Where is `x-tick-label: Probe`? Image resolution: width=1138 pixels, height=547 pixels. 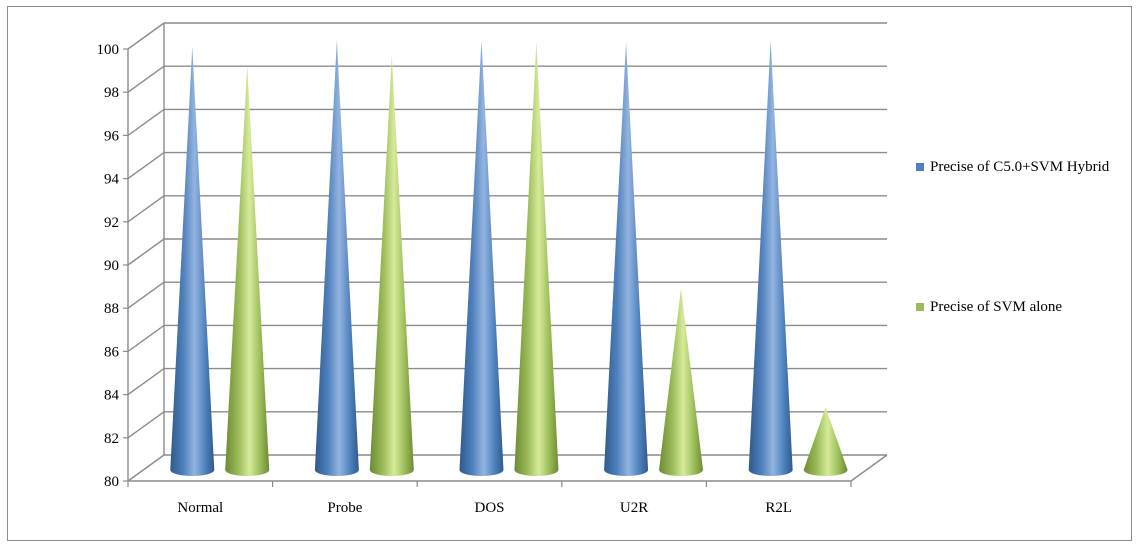 x-tick-label: Probe is located at coordinates (344, 508).